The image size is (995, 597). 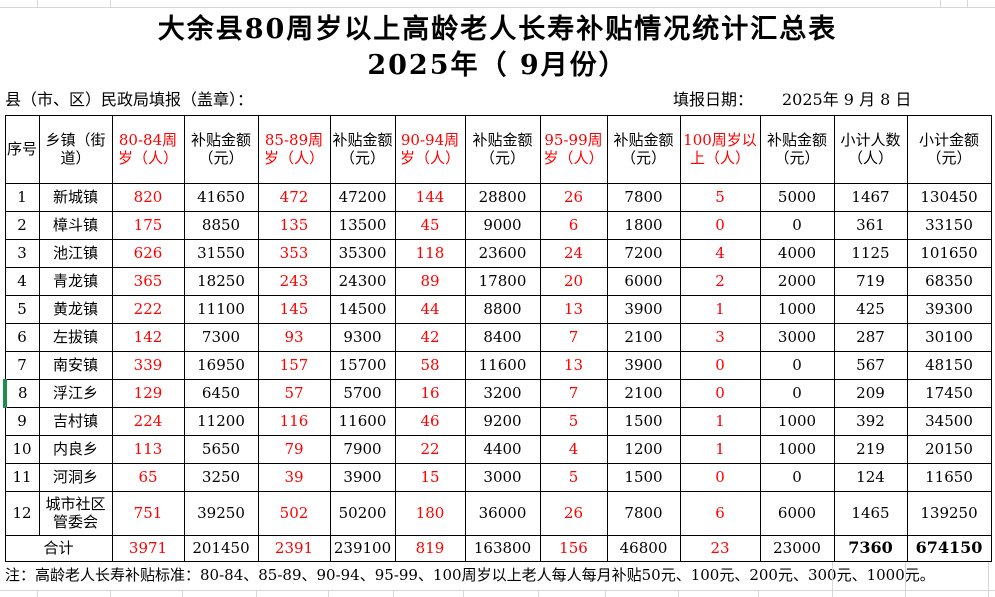 I want to click on cell-value: 130450, so click(x=949, y=197).